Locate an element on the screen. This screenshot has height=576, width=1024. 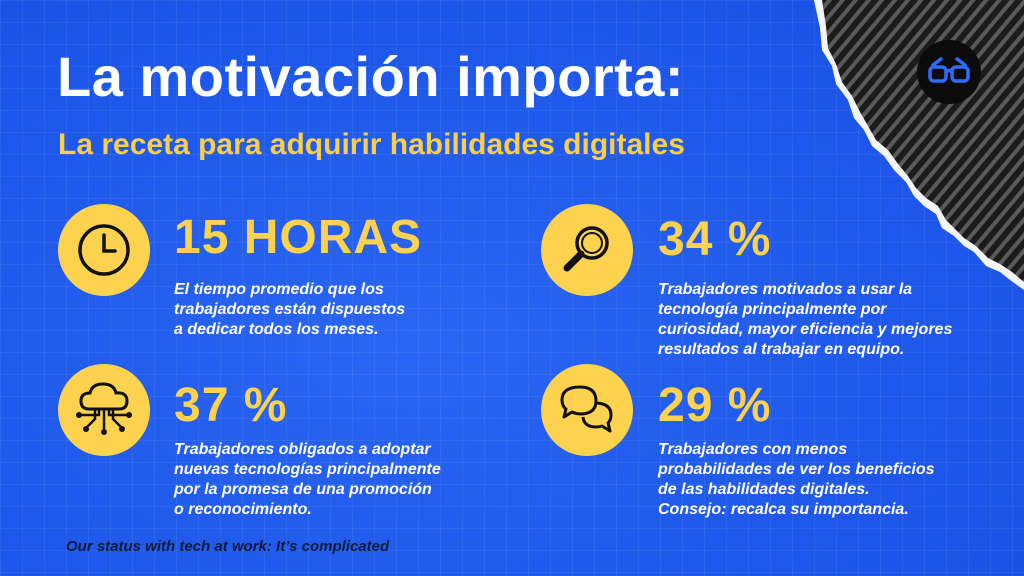
stat-description-line: Trabajadores motivados a usar la is located at coordinates (785, 289).